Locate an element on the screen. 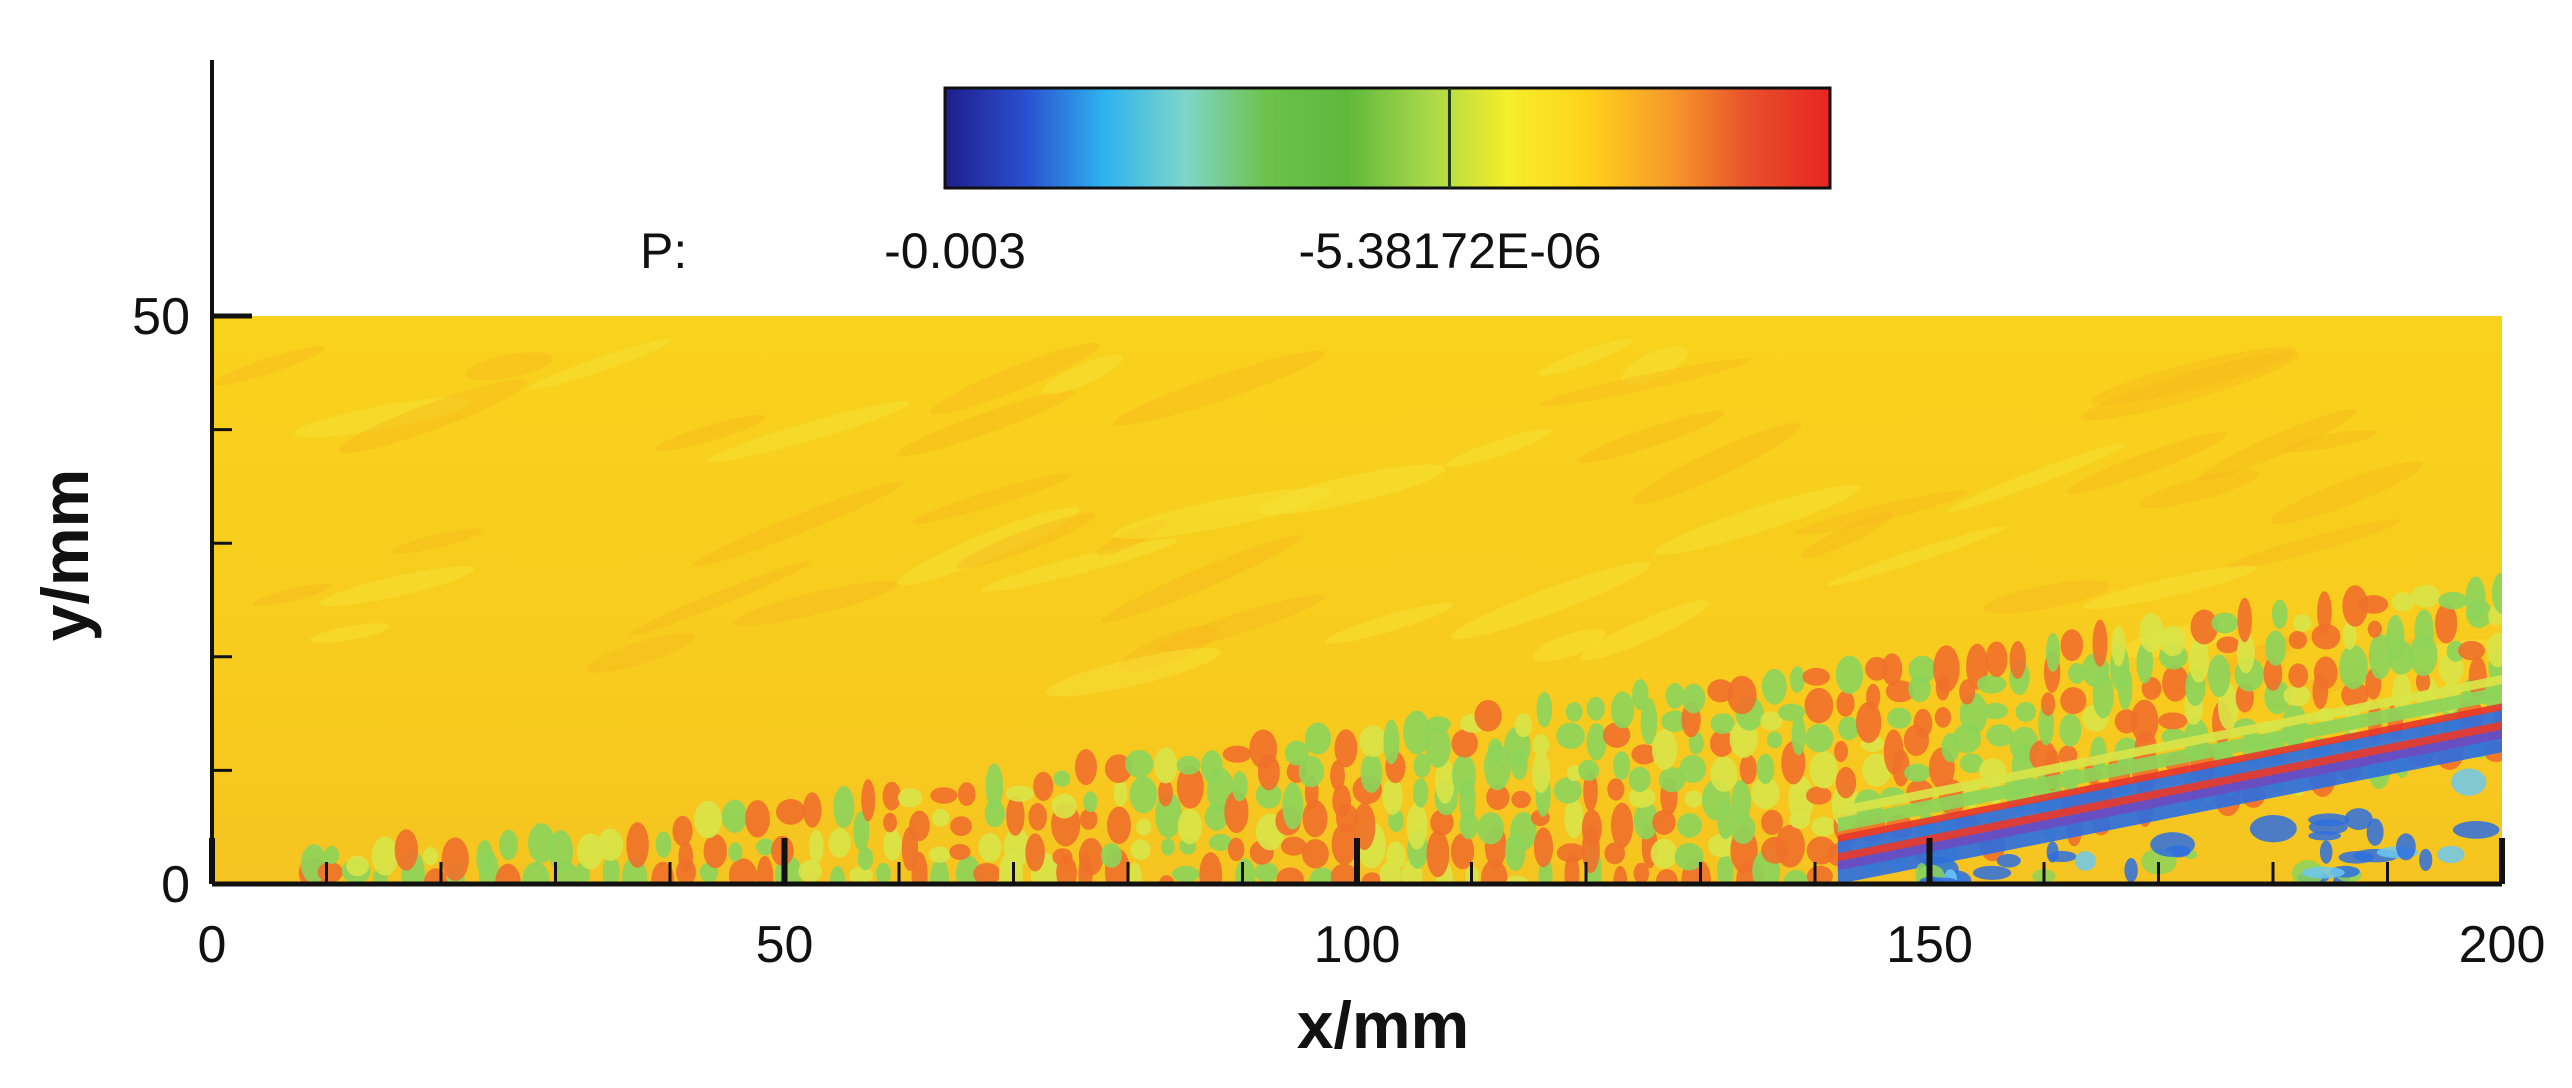  y-tick-labels: 0 50 is located at coordinates (161, 601).